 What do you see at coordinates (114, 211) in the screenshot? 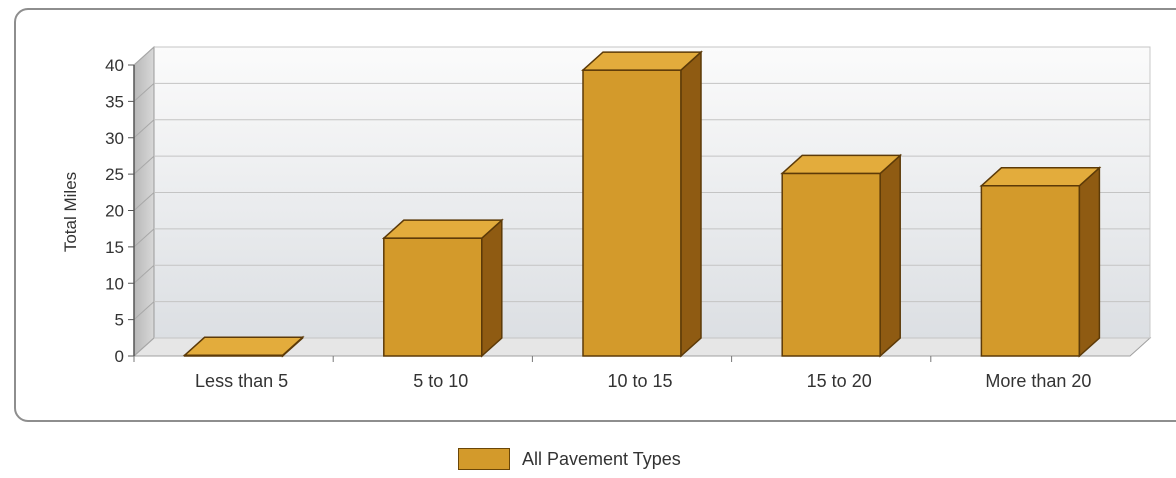
I see `y-tick-label: 20` at bounding box center [114, 211].